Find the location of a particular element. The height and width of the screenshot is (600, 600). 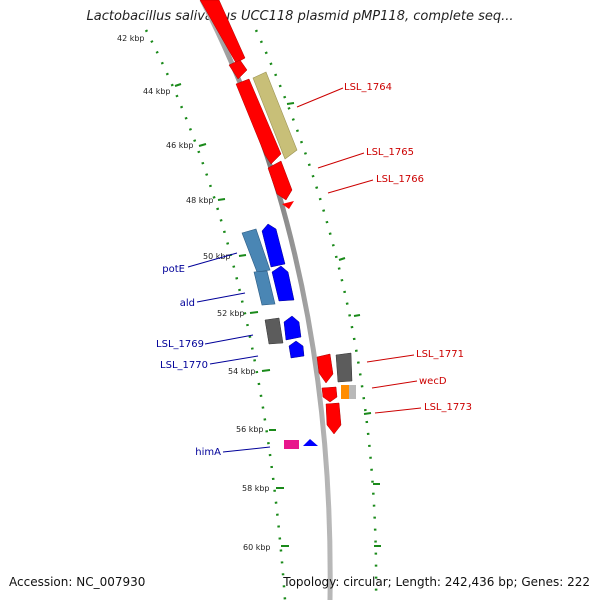

tick-label-50: 50 kbp is located at coordinates (217, 256).